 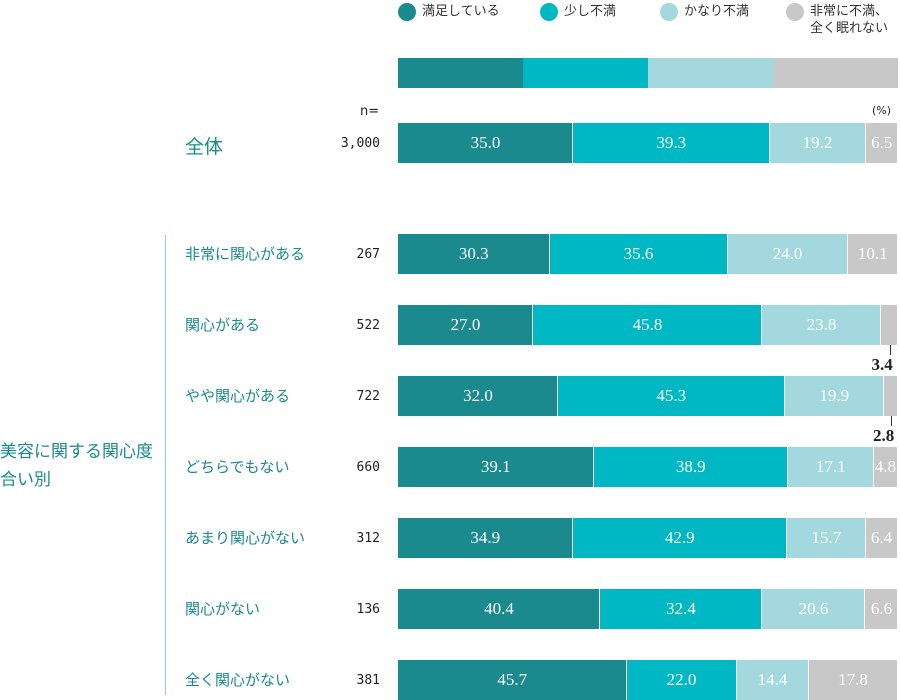 I want to click on value-label: 3.4, so click(x=882, y=364).